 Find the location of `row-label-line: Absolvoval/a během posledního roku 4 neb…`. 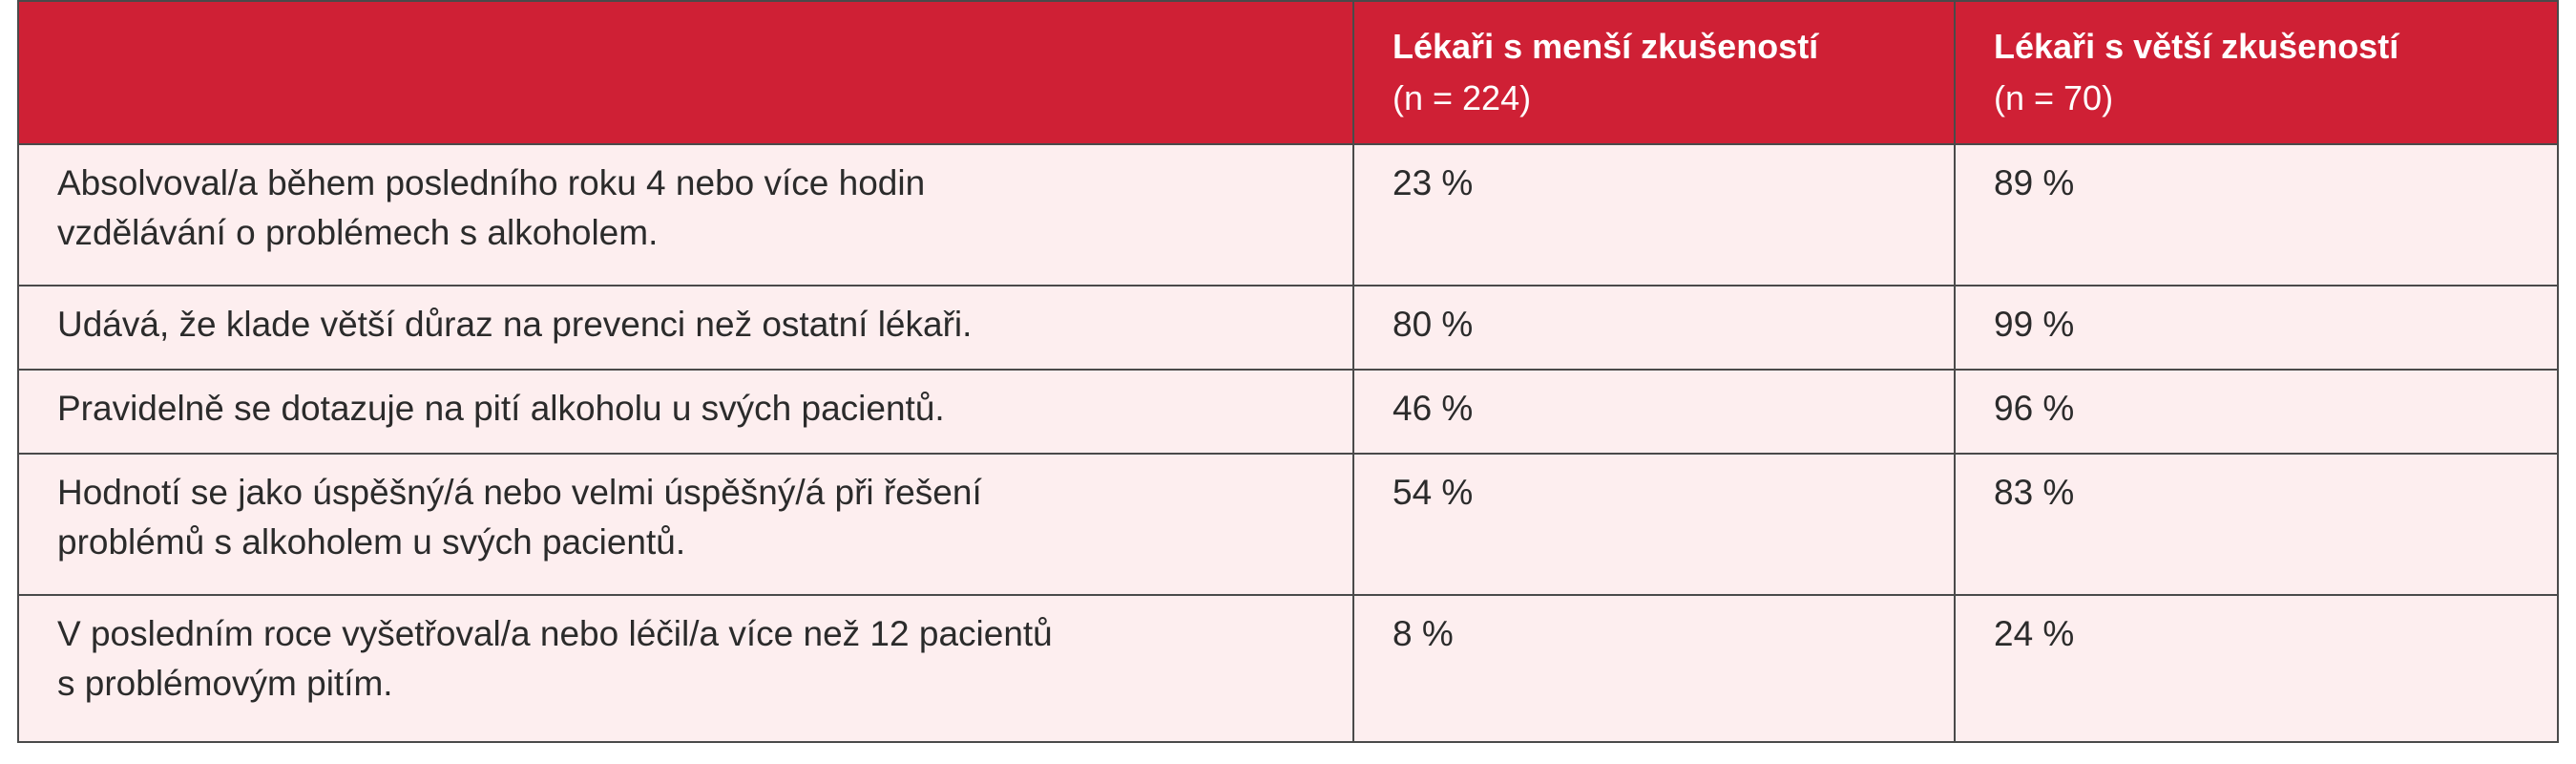

row-label-line: Absolvoval/a během posledního roku 4 neb… is located at coordinates (491, 182).